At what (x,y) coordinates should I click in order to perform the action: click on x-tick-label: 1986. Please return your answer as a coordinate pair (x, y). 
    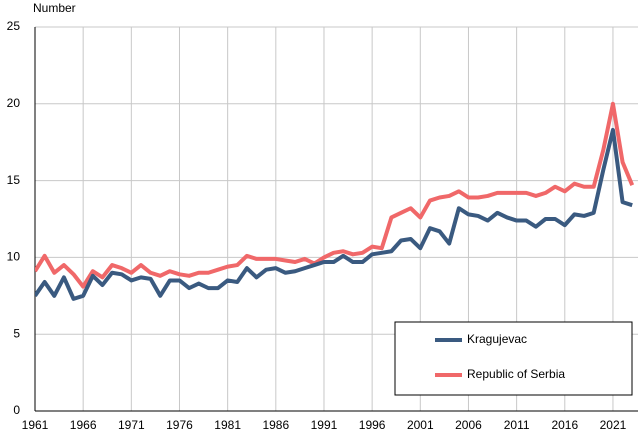
    Looking at the image, I should click on (275, 425).